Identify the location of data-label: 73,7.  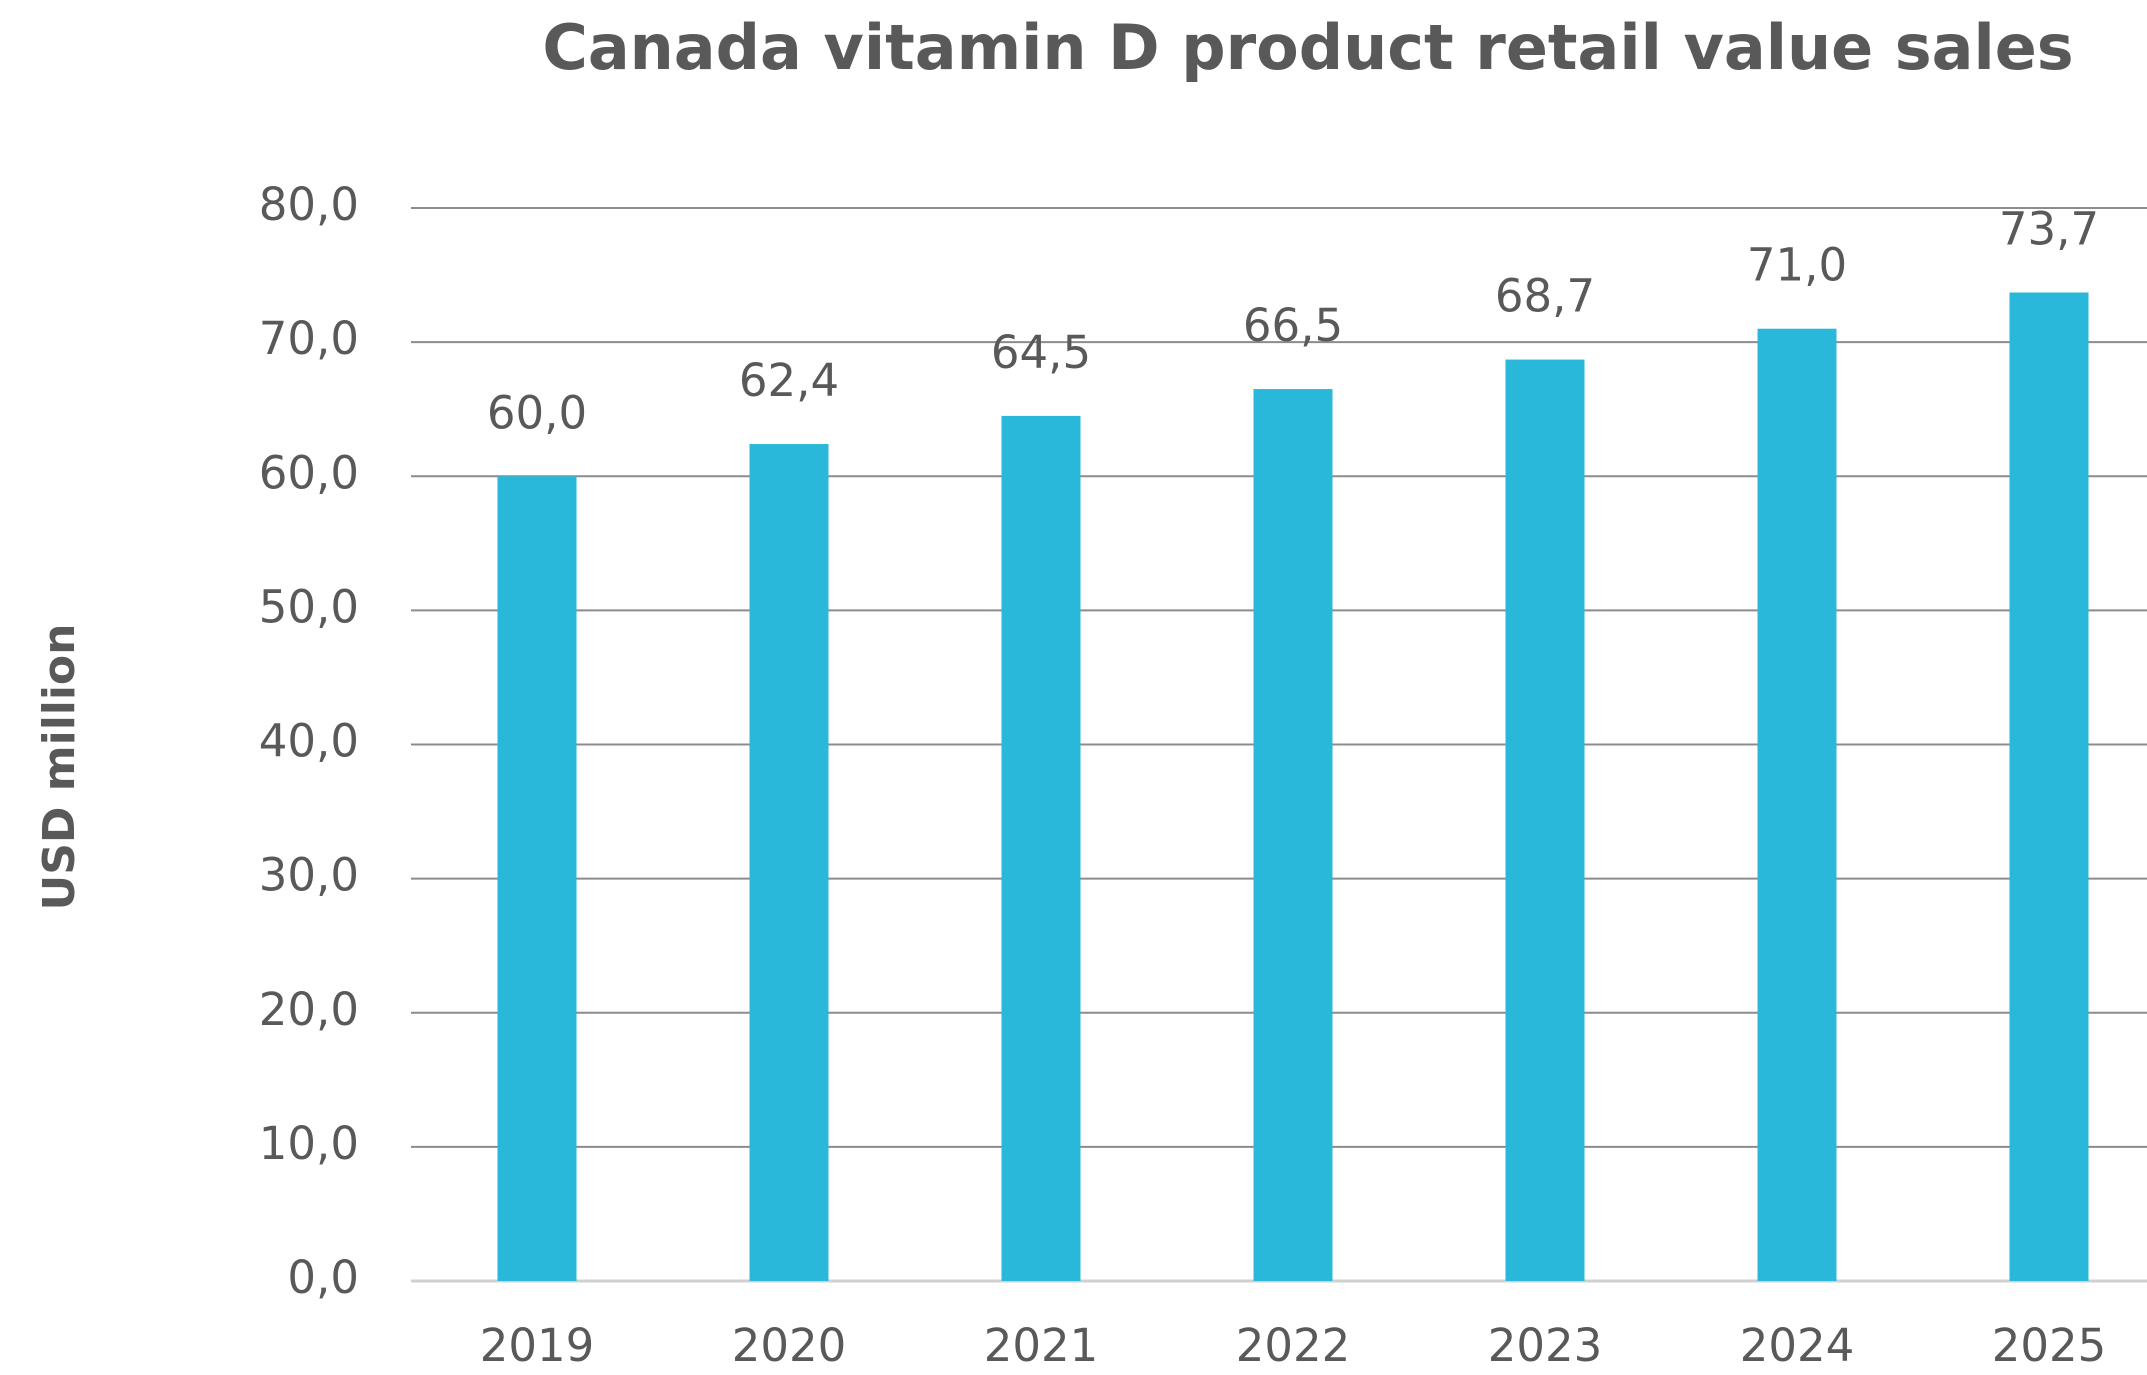
(2049, 228).